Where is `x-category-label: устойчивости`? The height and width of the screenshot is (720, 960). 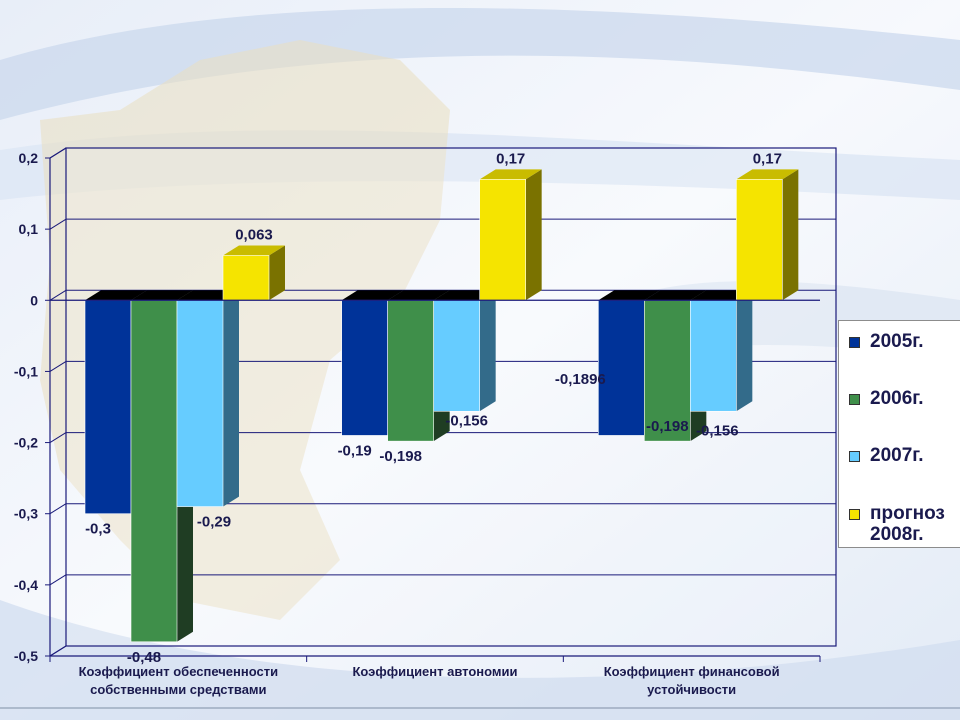 x-category-label: устойчивости is located at coordinates (691, 689).